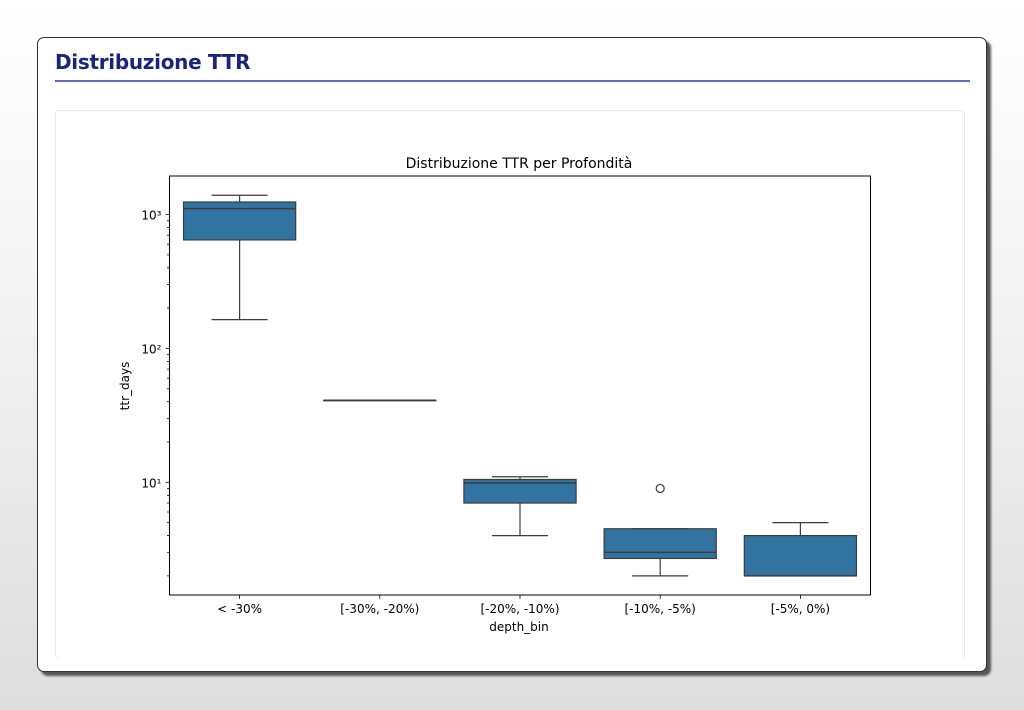 The width and height of the screenshot is (1024, 710). I want to click on x-tick-label: [-30%, -20%), so click(379, 609).